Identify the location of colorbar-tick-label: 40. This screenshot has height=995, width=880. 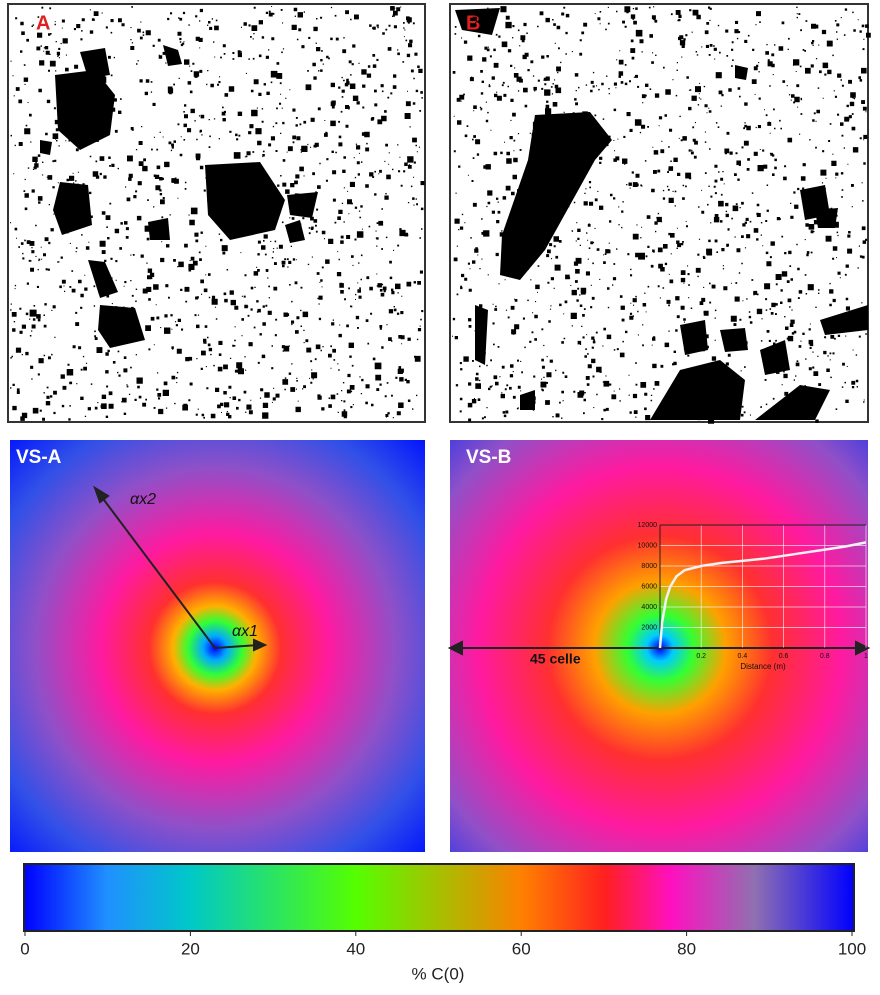
(355, 948).